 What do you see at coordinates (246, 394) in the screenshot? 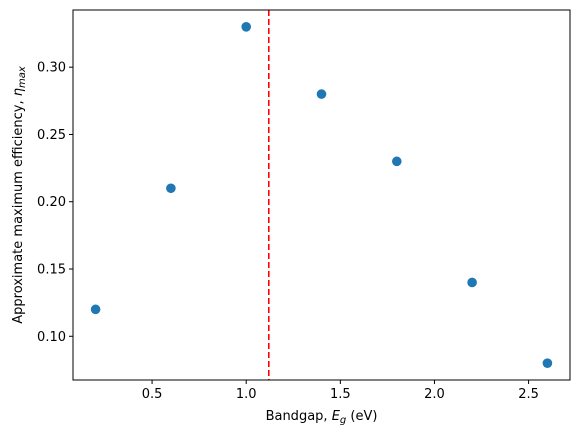
I see `x-tick-label: 1.0` at bounding box center [246, 394].